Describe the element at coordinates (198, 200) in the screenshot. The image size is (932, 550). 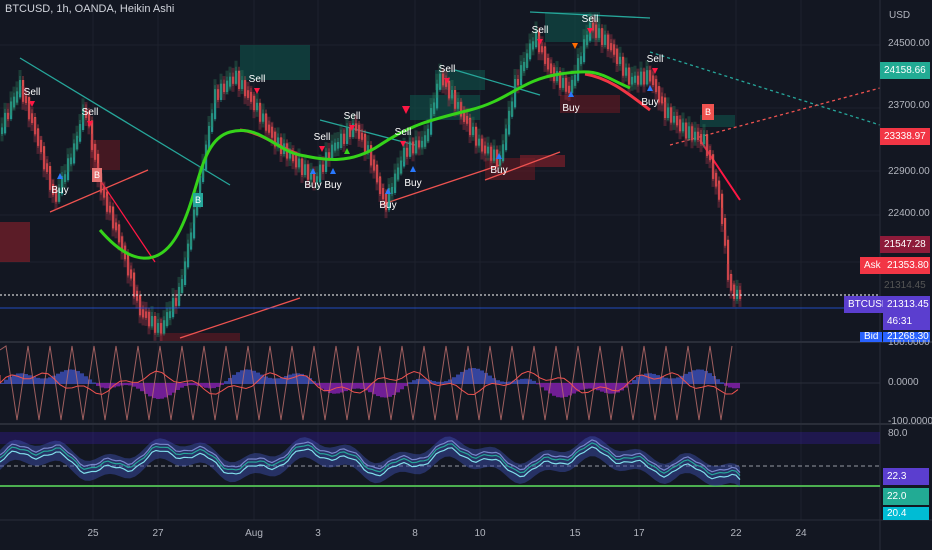
I see `b-badge` at that location.